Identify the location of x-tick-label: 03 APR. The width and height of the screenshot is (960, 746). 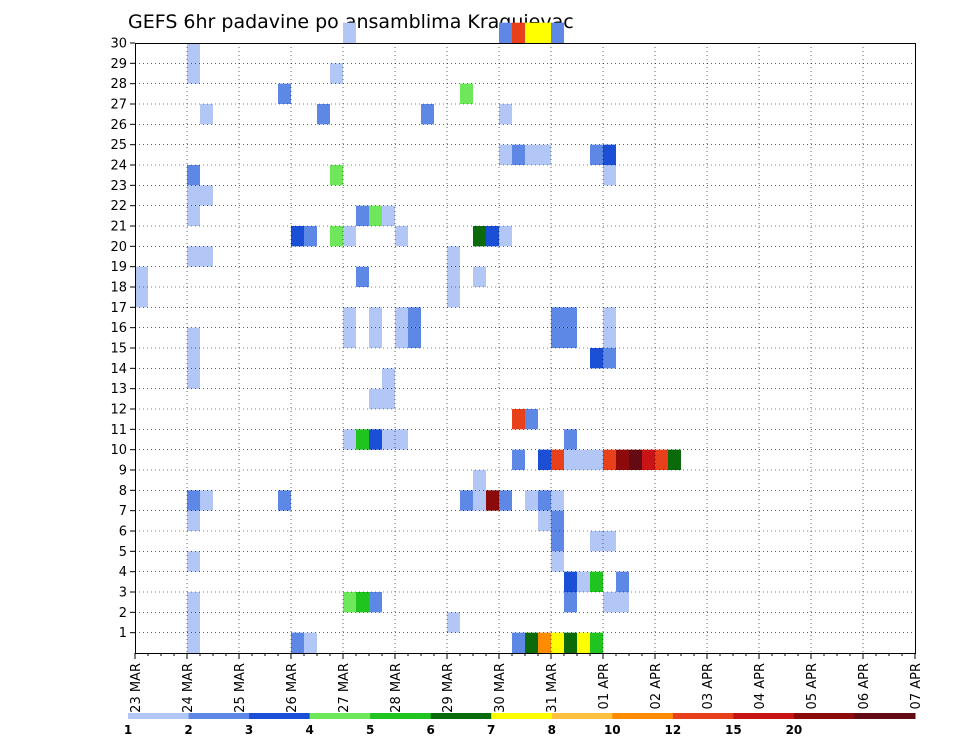
(708, 686).